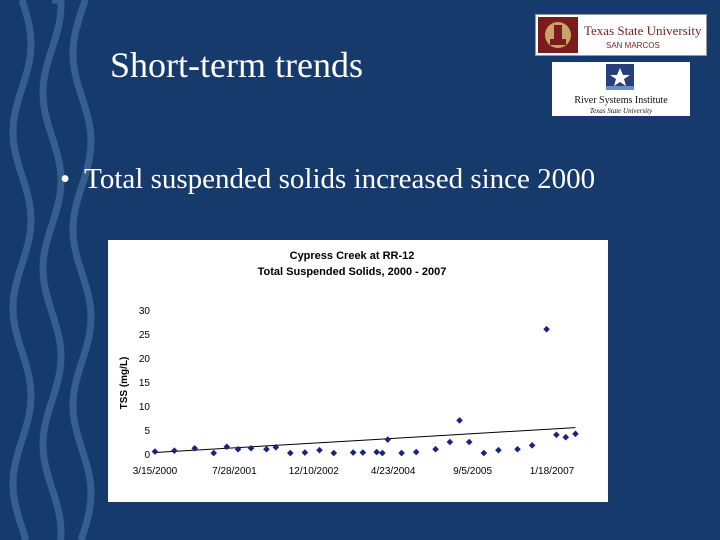  What do you see at coordinates (621, 111) in the screenshot?
I see `logo-institute-sub: Texas State University` at bounding box center [621, 111].